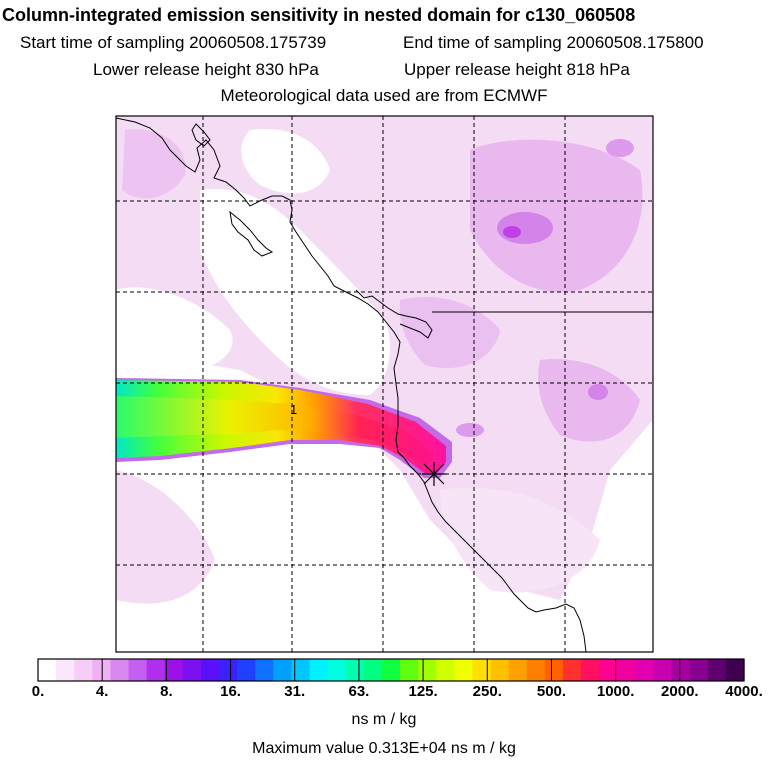  What do you see at coordinates (553, 42) in the screenshot?
I see `sampling-end: End time of sampling 20060508.175800` at bounding box center [553, 42].